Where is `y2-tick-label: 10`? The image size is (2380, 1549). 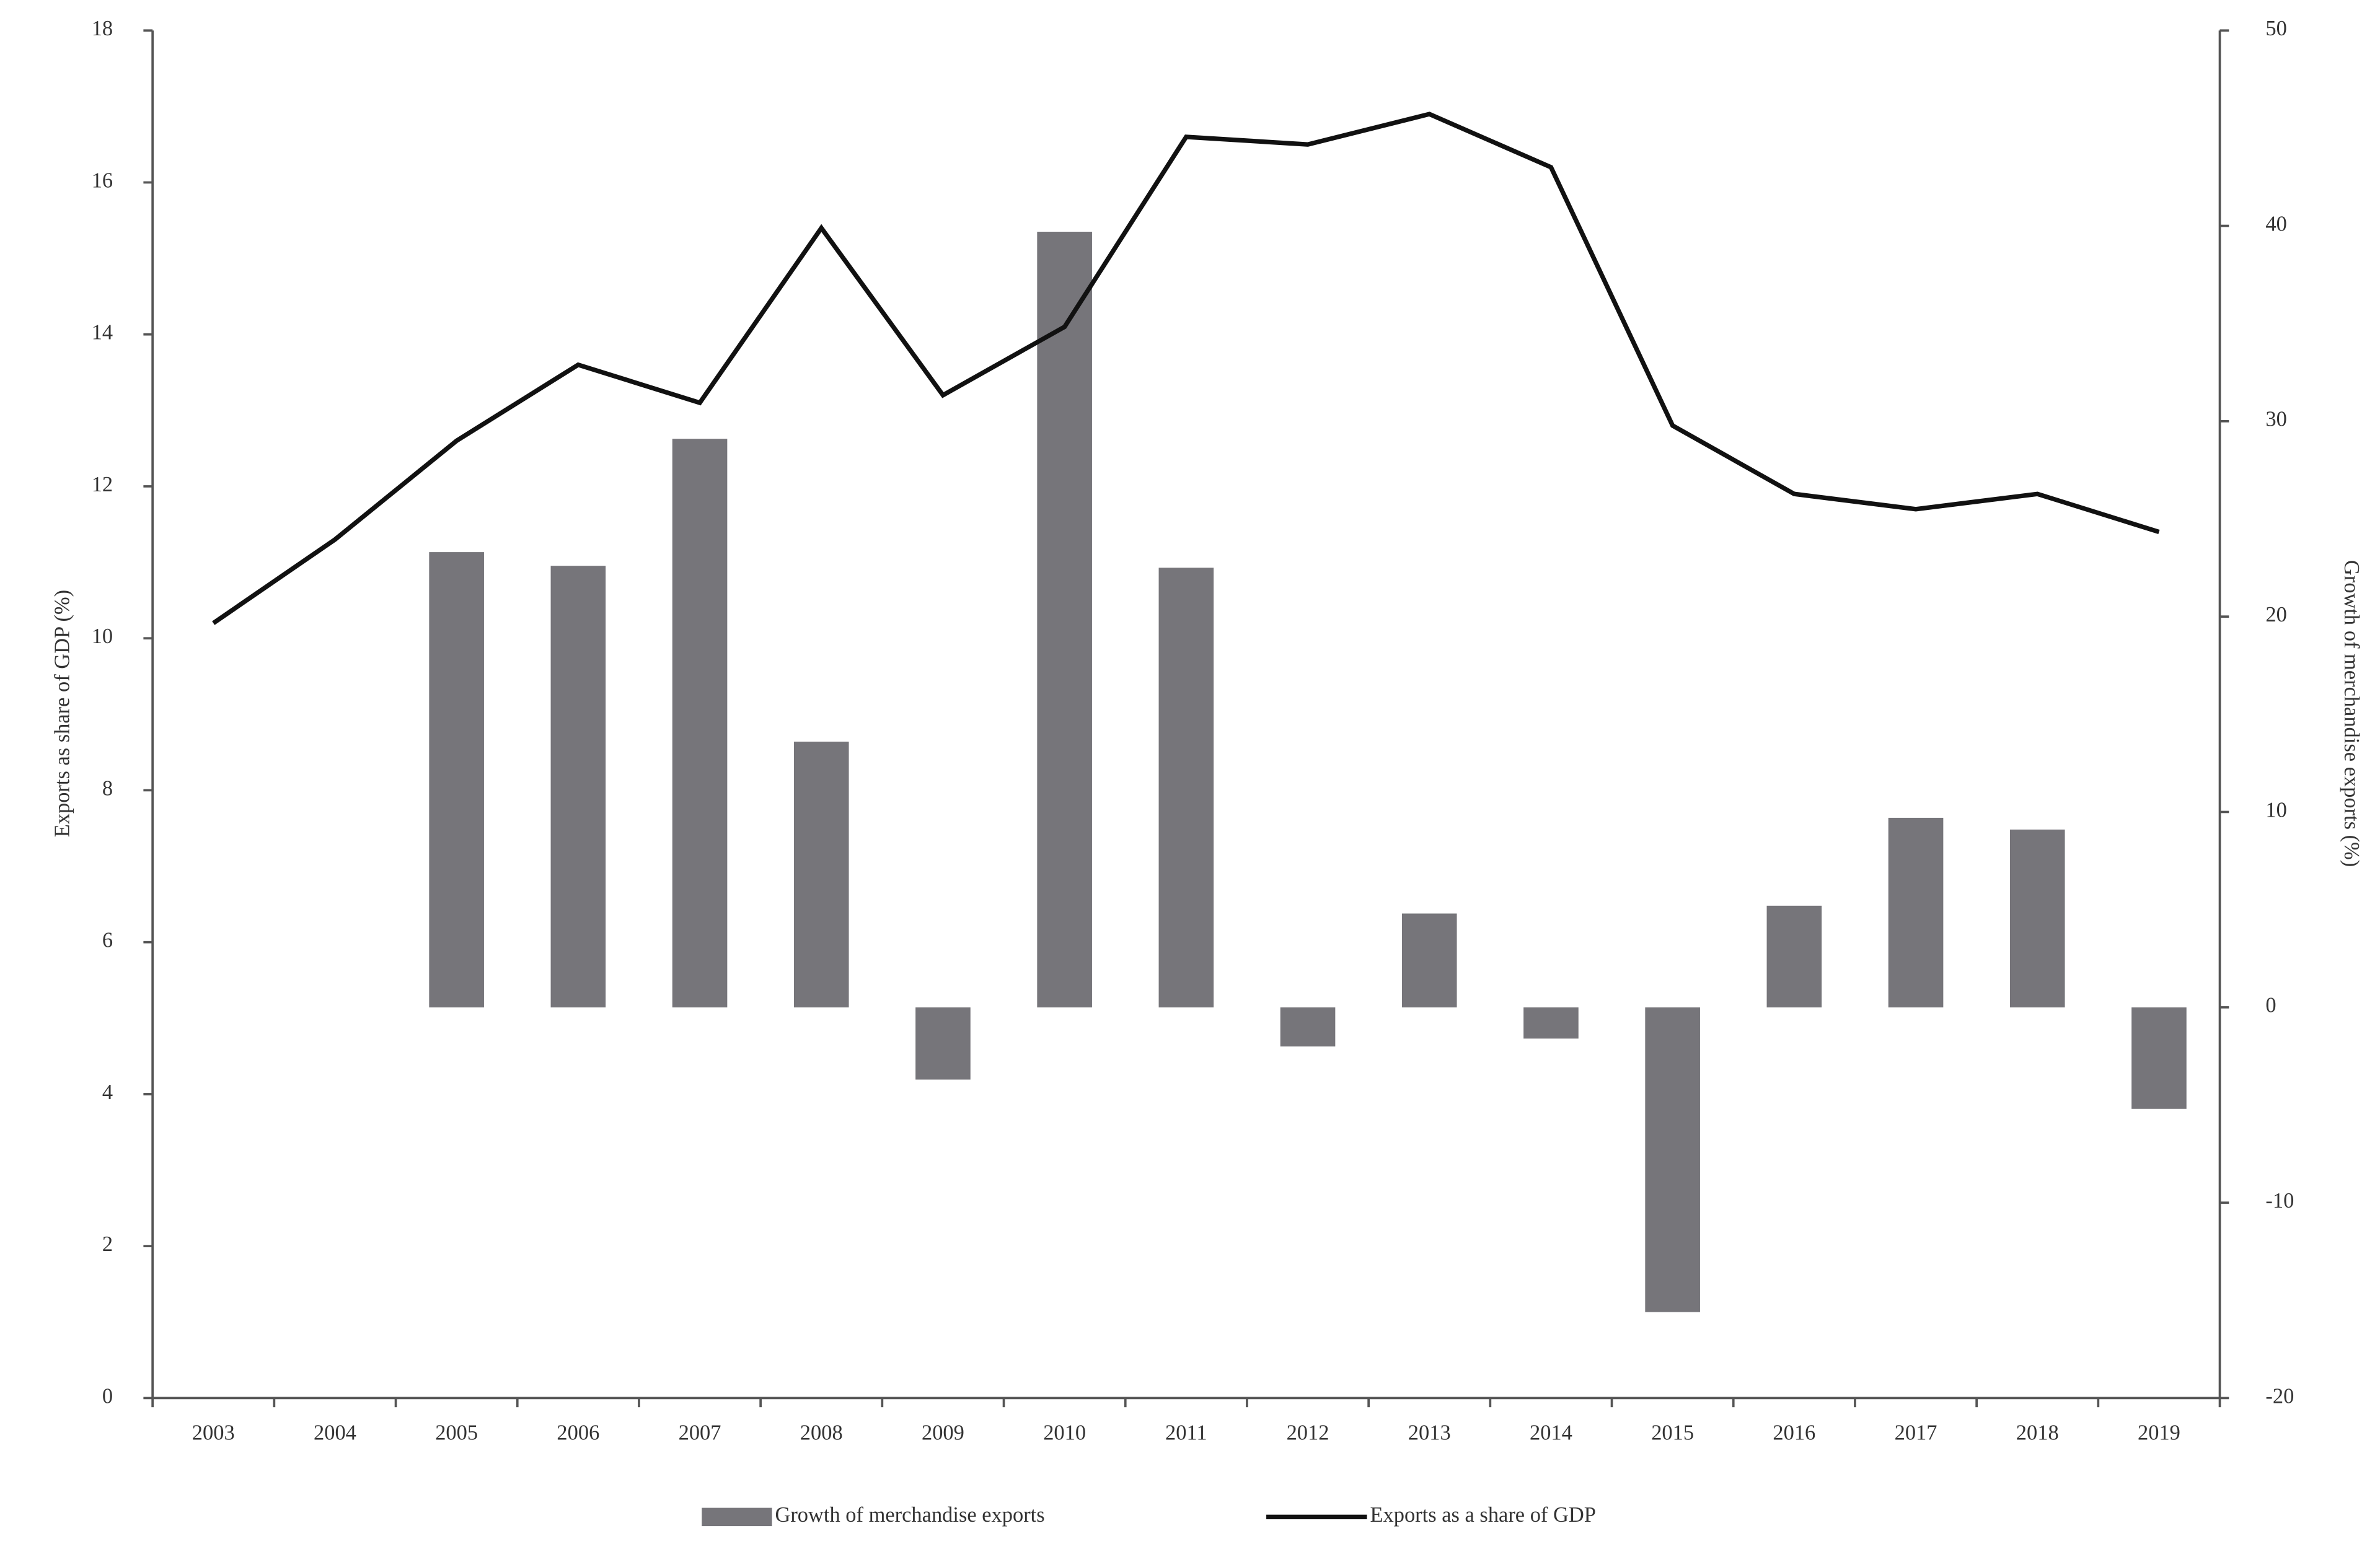
y2-tick-label: 10 is located at coordinates (2275, 810).